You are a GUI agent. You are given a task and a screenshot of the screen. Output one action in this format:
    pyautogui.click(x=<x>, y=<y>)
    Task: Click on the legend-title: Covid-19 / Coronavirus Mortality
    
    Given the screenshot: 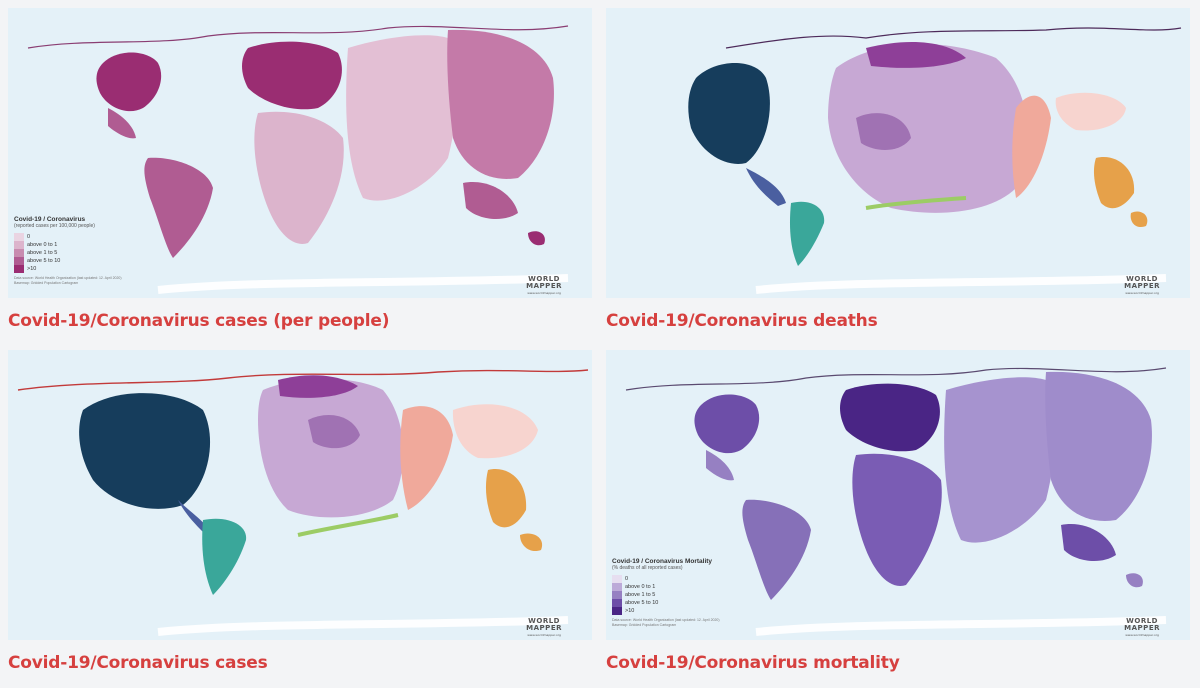 What is the action you would take?
    pyautogui.click(x=662, y=561)
    